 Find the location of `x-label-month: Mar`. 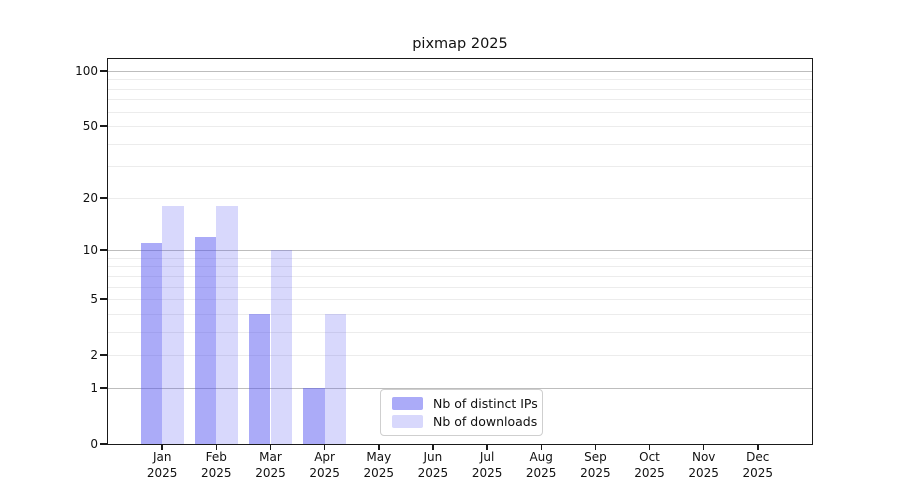

x-label-month: Mar is located at coordinates (270, 457).